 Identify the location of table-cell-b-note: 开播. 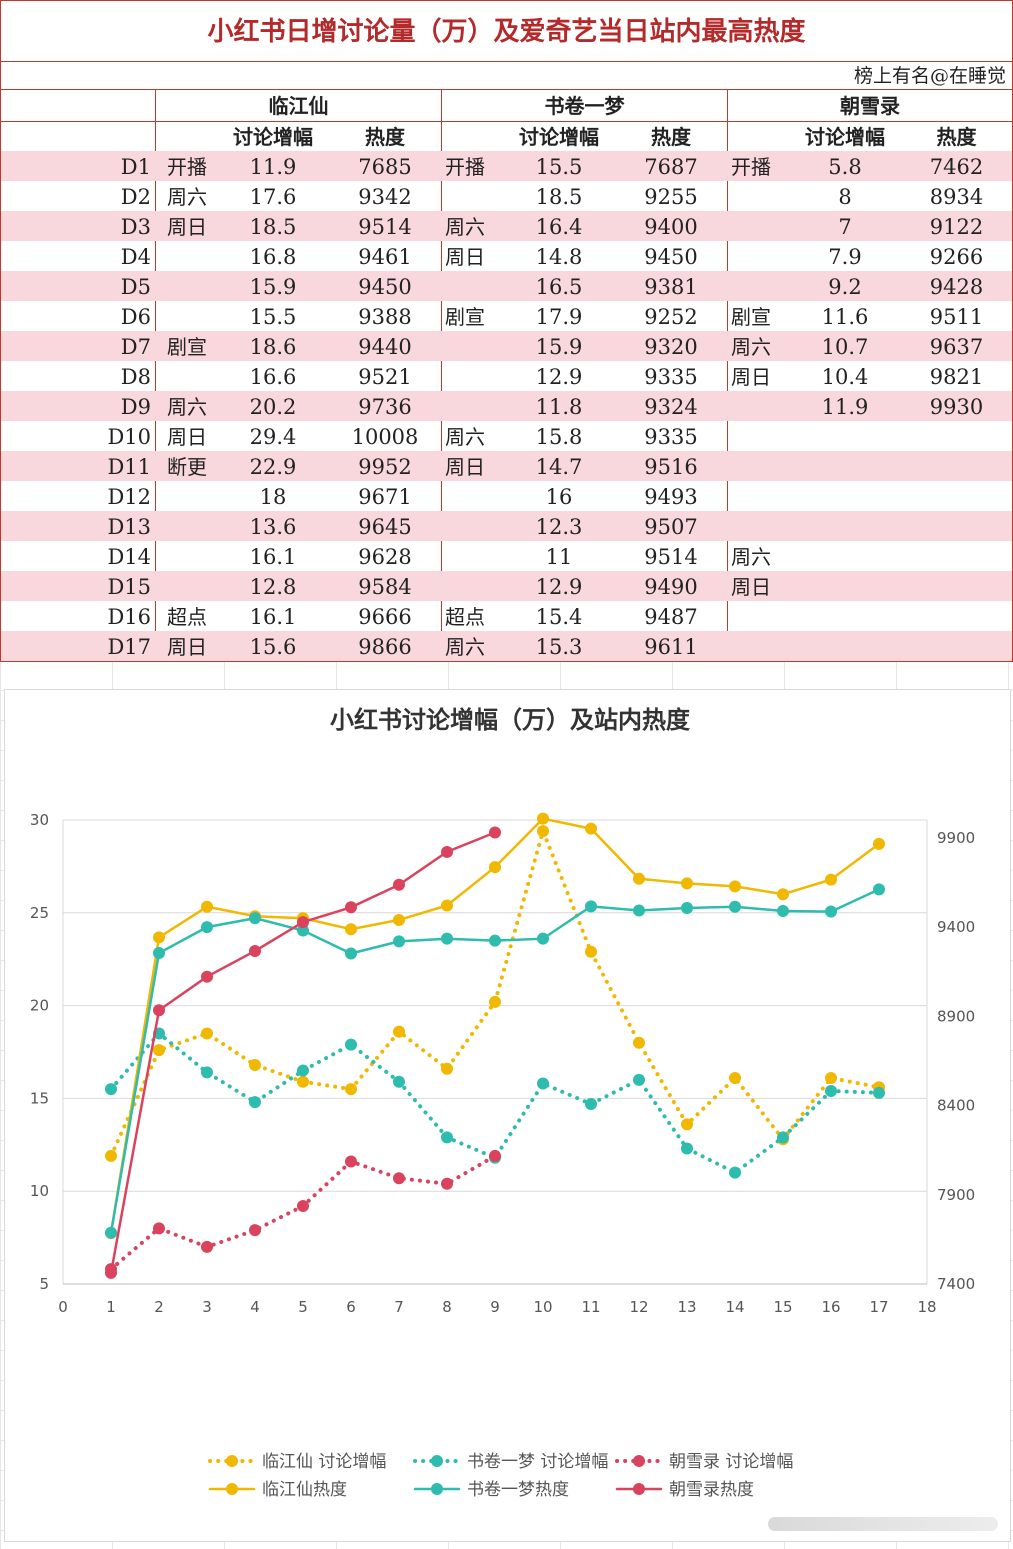
(465, 167).